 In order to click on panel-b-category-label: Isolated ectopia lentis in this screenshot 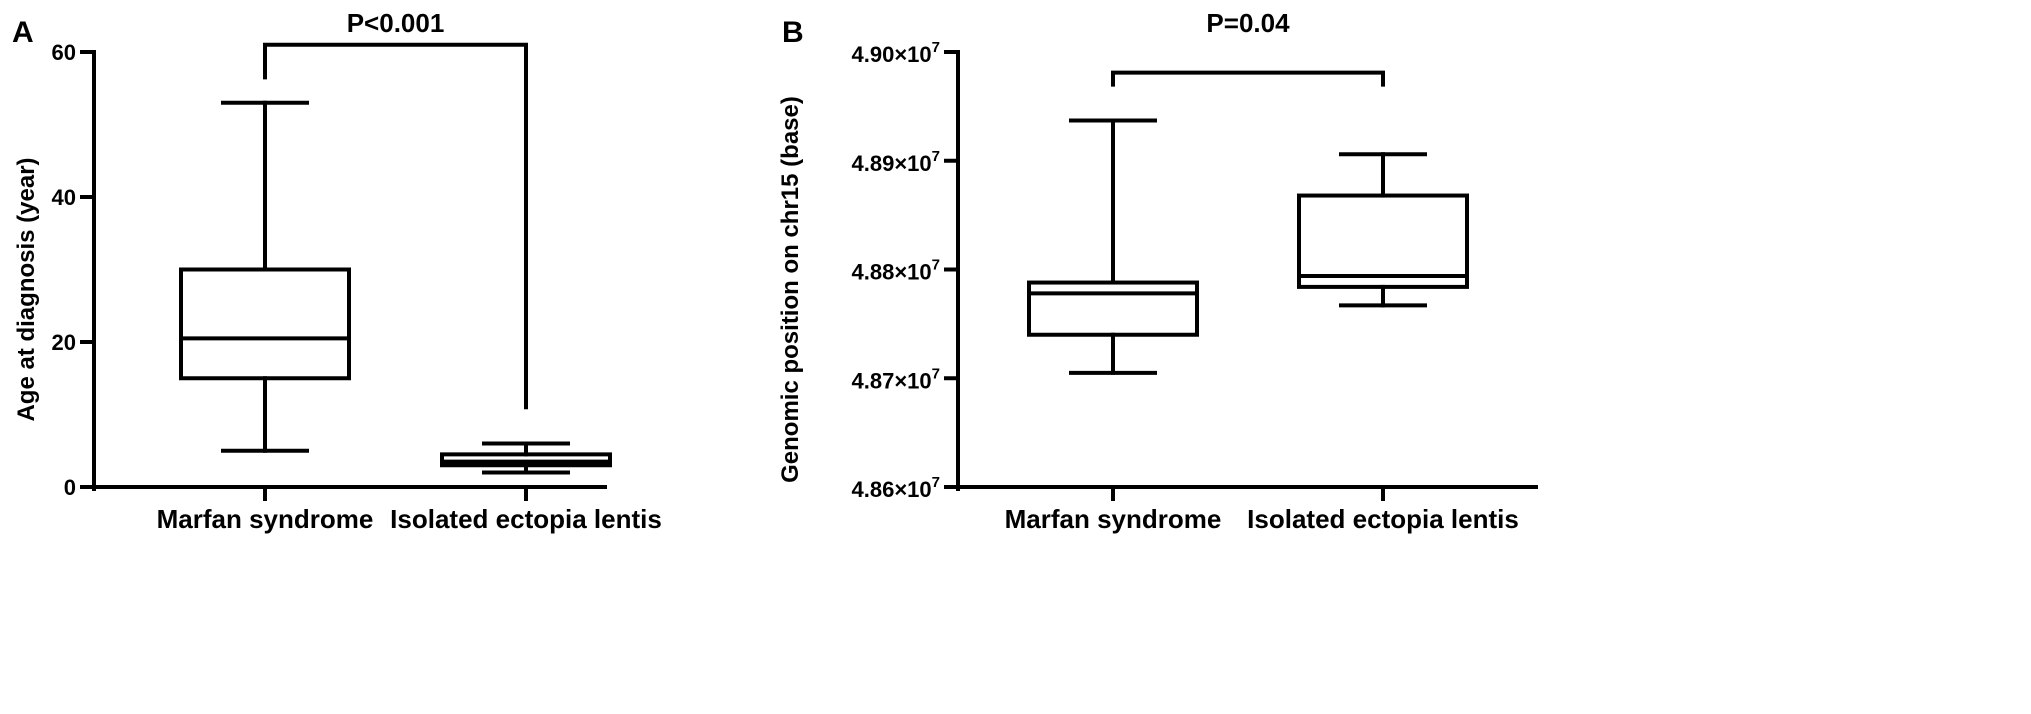, I will do `click(1383, 519)`.